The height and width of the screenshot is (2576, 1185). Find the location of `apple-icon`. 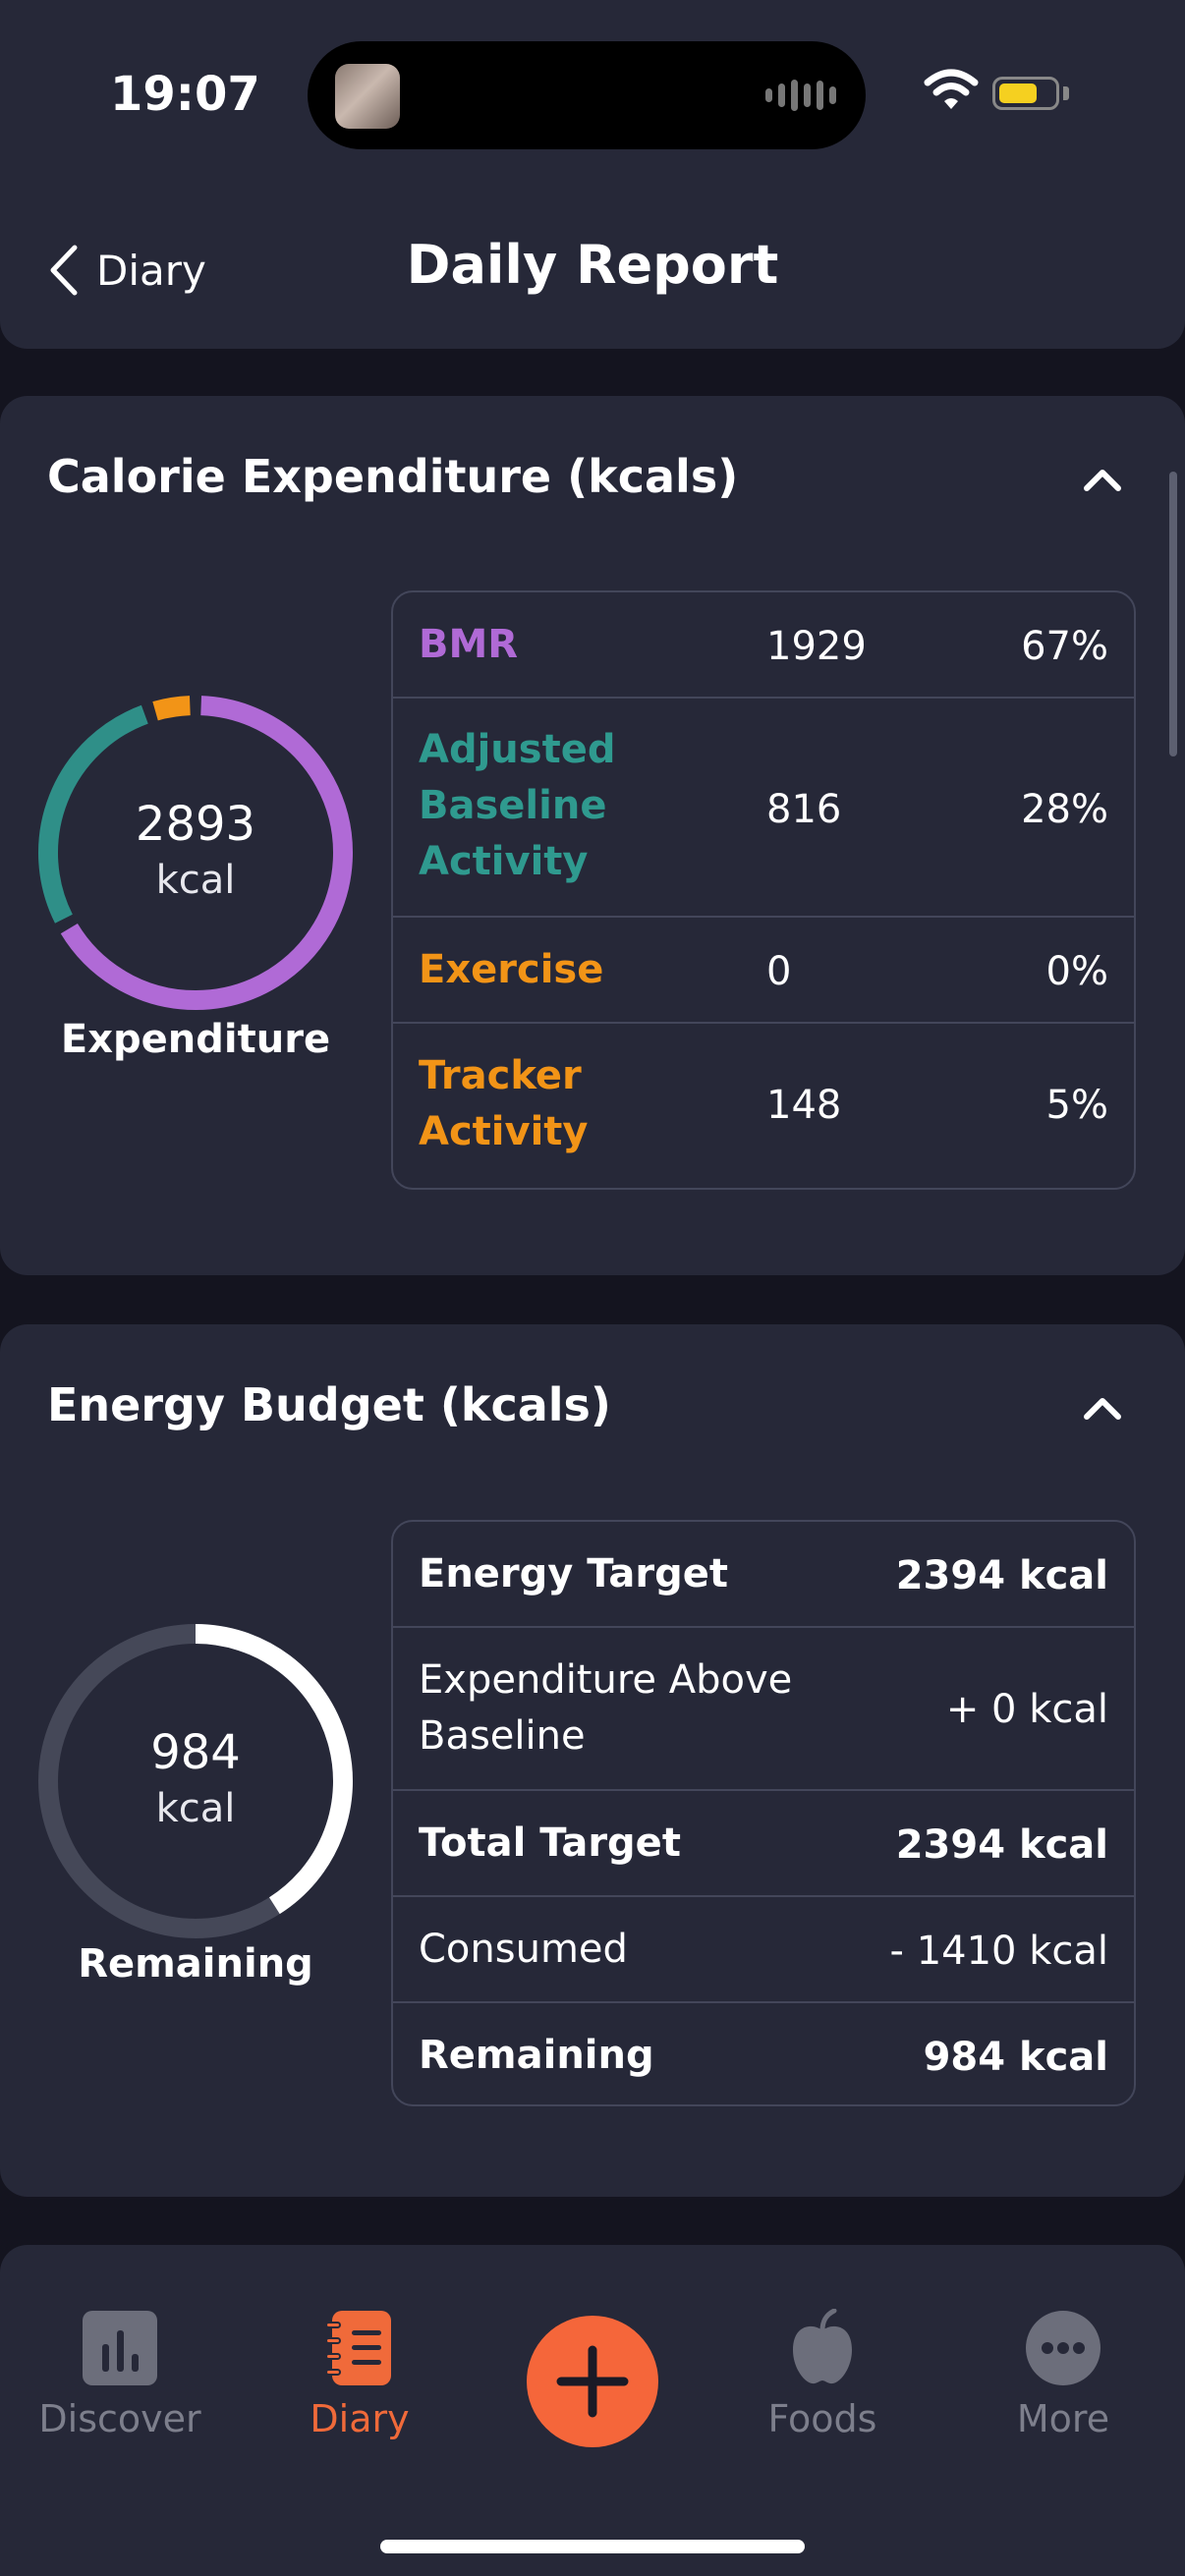

apple-icon is located at coordinates (823, 2346).